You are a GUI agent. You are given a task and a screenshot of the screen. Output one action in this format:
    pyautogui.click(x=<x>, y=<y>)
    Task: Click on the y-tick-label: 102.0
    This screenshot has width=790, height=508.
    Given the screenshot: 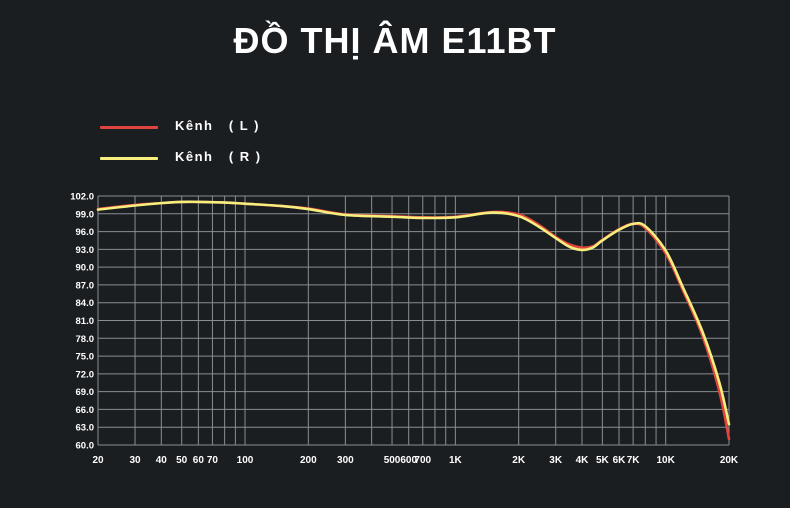 What is the action you would take?
    pyautogui.click(x=82, y=197)
    